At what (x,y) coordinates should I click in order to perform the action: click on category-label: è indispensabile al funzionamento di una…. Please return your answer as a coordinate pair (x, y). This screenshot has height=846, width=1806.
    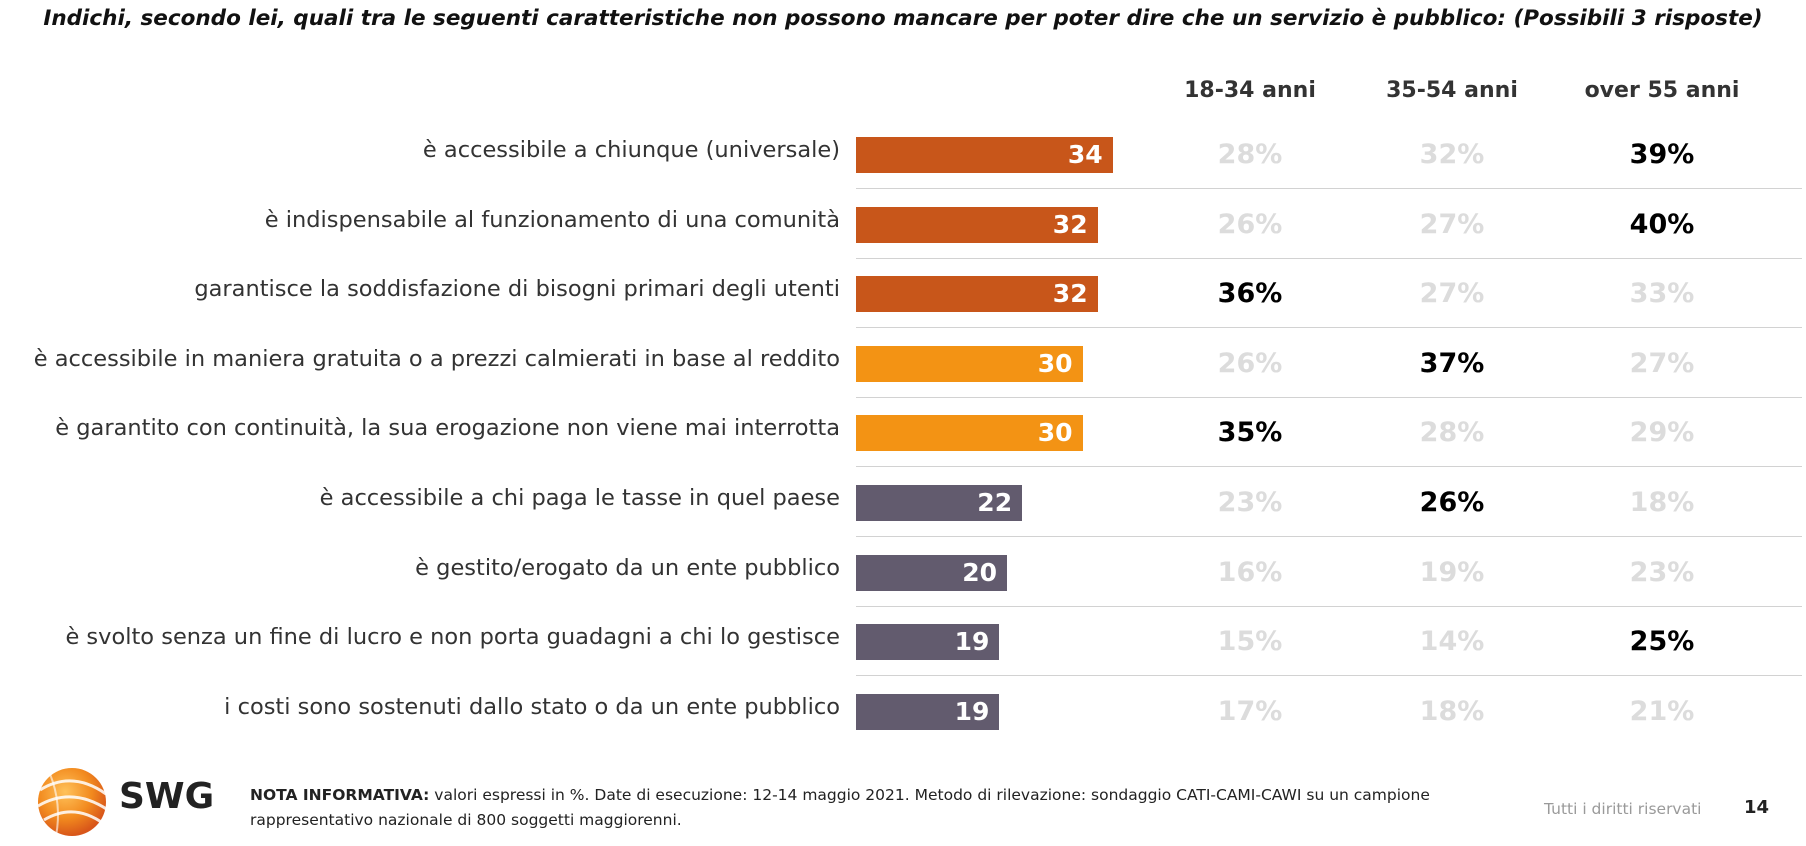
    Looking at the image, I should click on (552, 219).